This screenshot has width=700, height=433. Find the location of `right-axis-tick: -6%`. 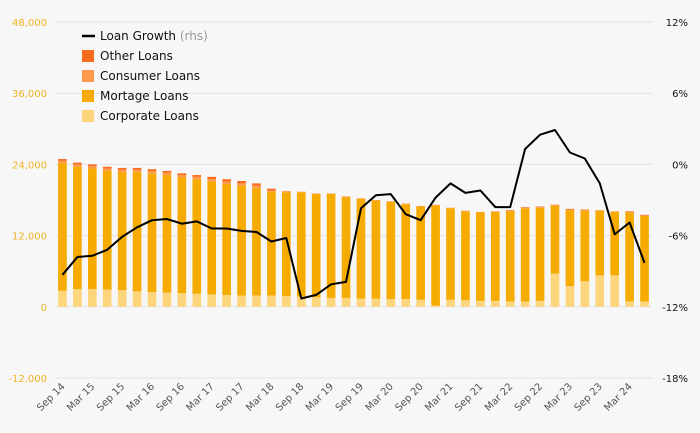

right-axis-tick: -6% is located at coordinates (678, 237).